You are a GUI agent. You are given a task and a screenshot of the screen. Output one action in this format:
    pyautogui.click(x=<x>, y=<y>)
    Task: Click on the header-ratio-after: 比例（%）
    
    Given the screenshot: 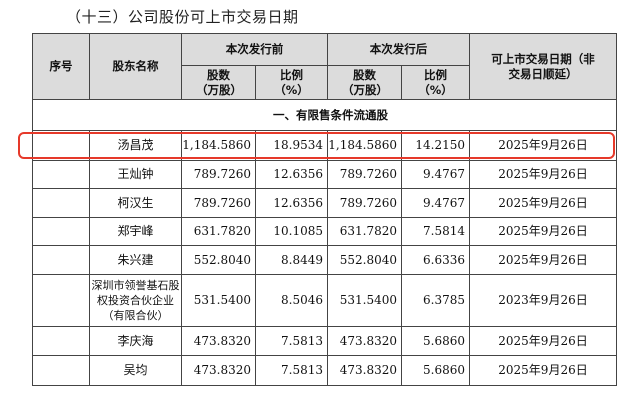 What is the action you would take?
    pyautogui.click(x=435, y=82)
    